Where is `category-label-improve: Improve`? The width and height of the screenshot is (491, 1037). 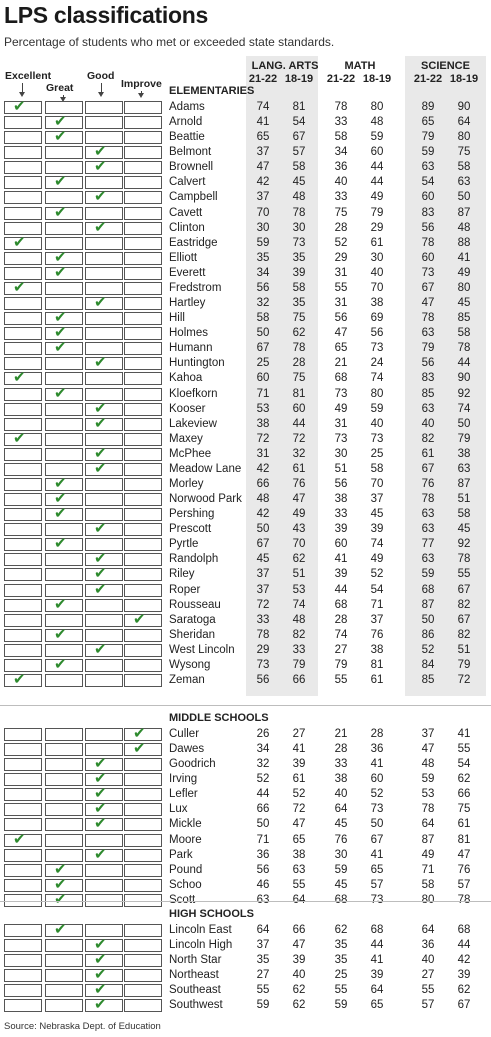 category-label-improve: Improve is located at coordinates (141, 84).